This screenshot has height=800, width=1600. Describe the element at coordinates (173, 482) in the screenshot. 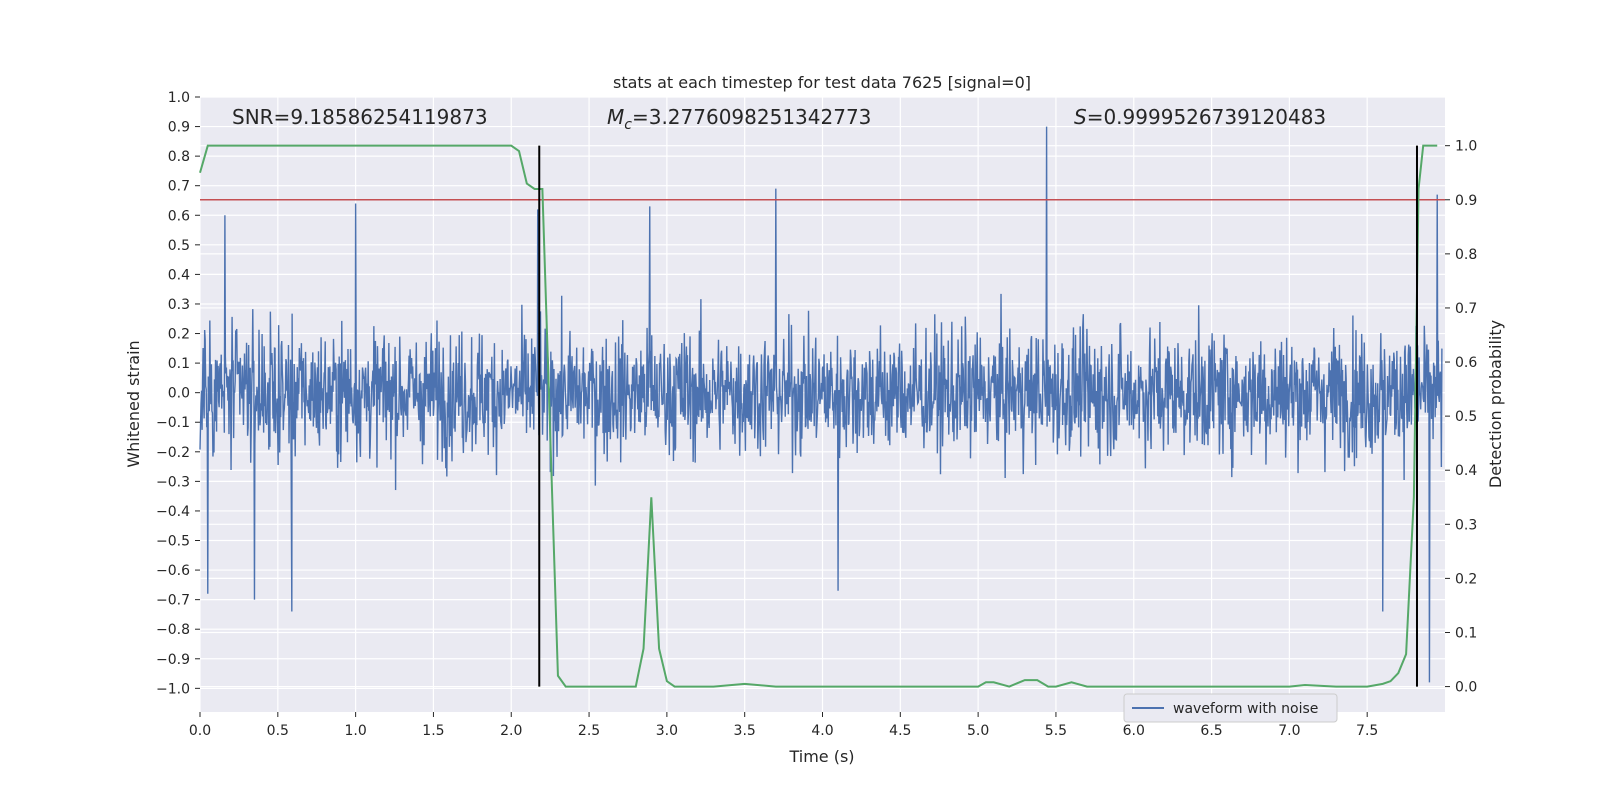

I see `y-tick-label-left: −0.3` at that location.